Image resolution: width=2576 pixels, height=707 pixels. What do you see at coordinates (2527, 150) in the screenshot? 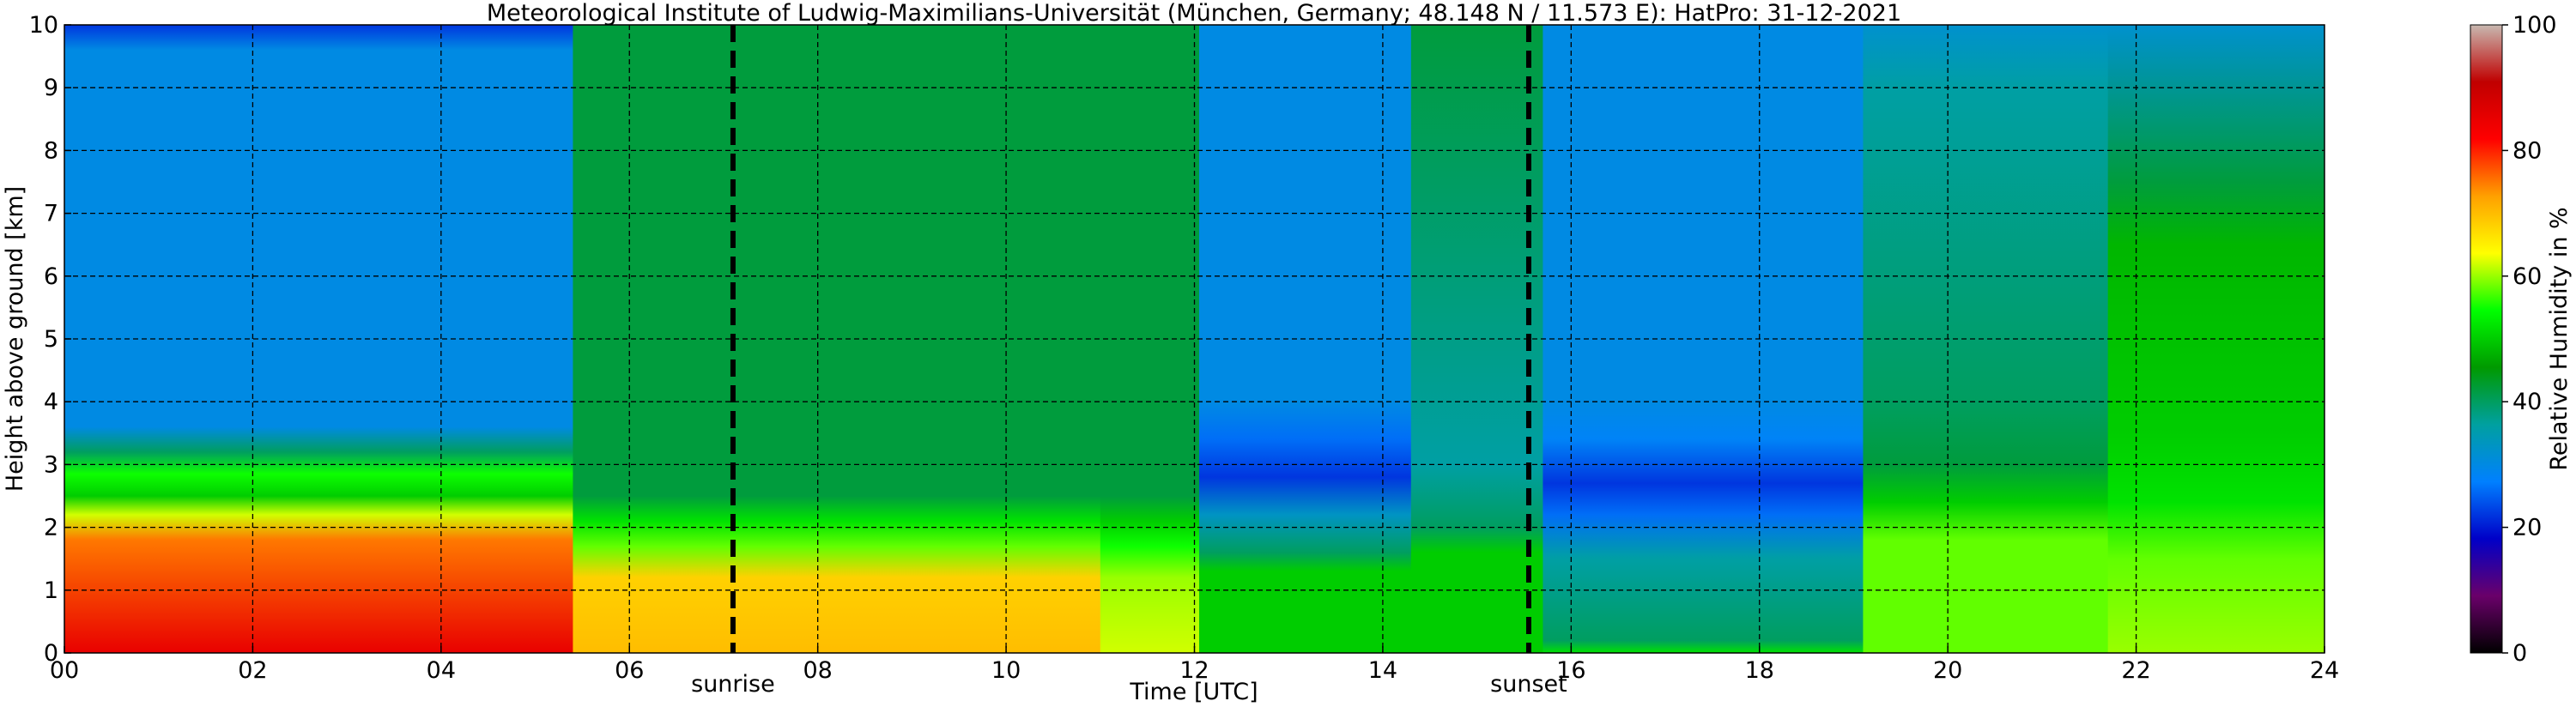
I see `colorbar-tick-label: 80` at bounding box center [2527, 150].